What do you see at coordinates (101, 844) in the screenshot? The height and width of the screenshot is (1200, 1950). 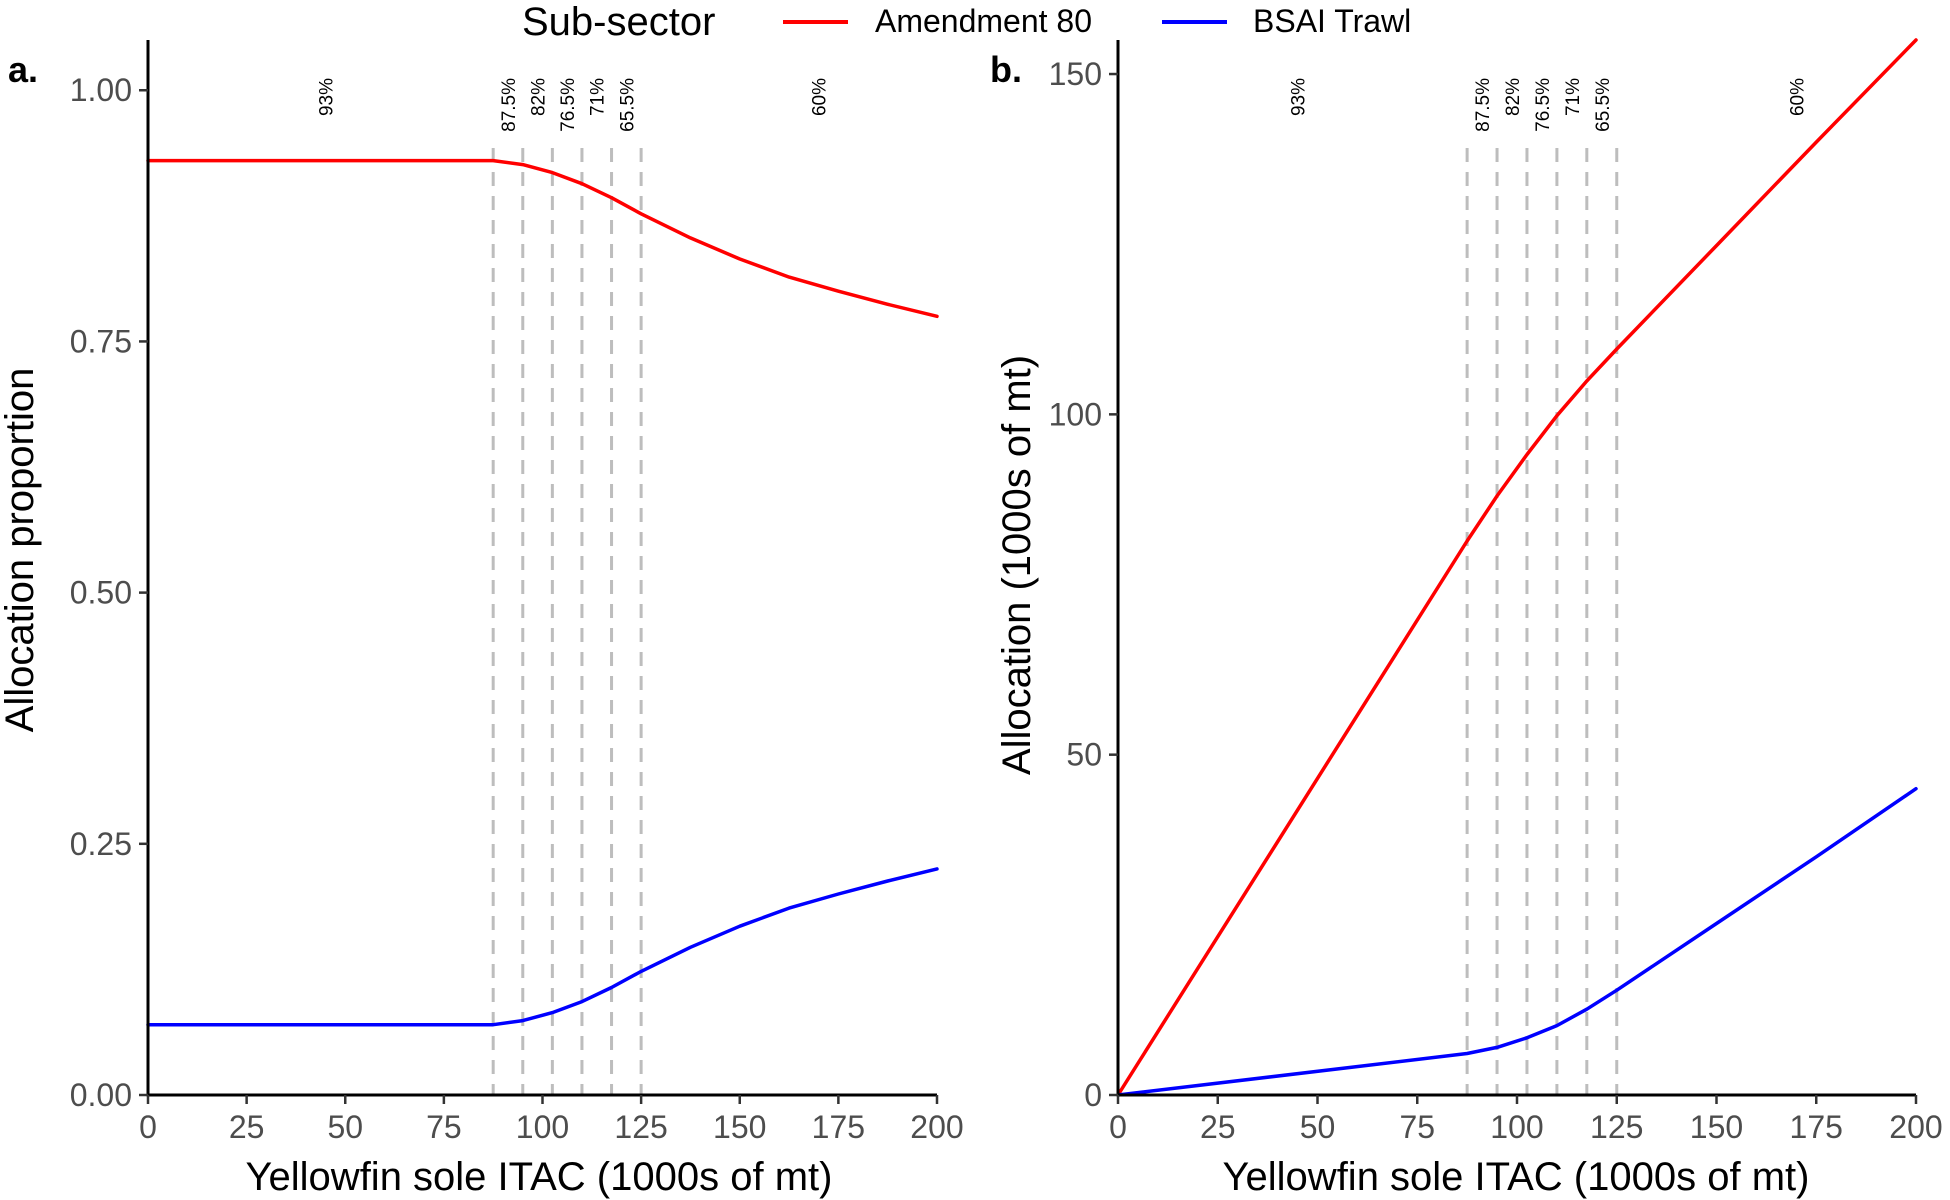 I see `y-tick-label-a-0-25: 0.25` at bounding box center [101, 844].